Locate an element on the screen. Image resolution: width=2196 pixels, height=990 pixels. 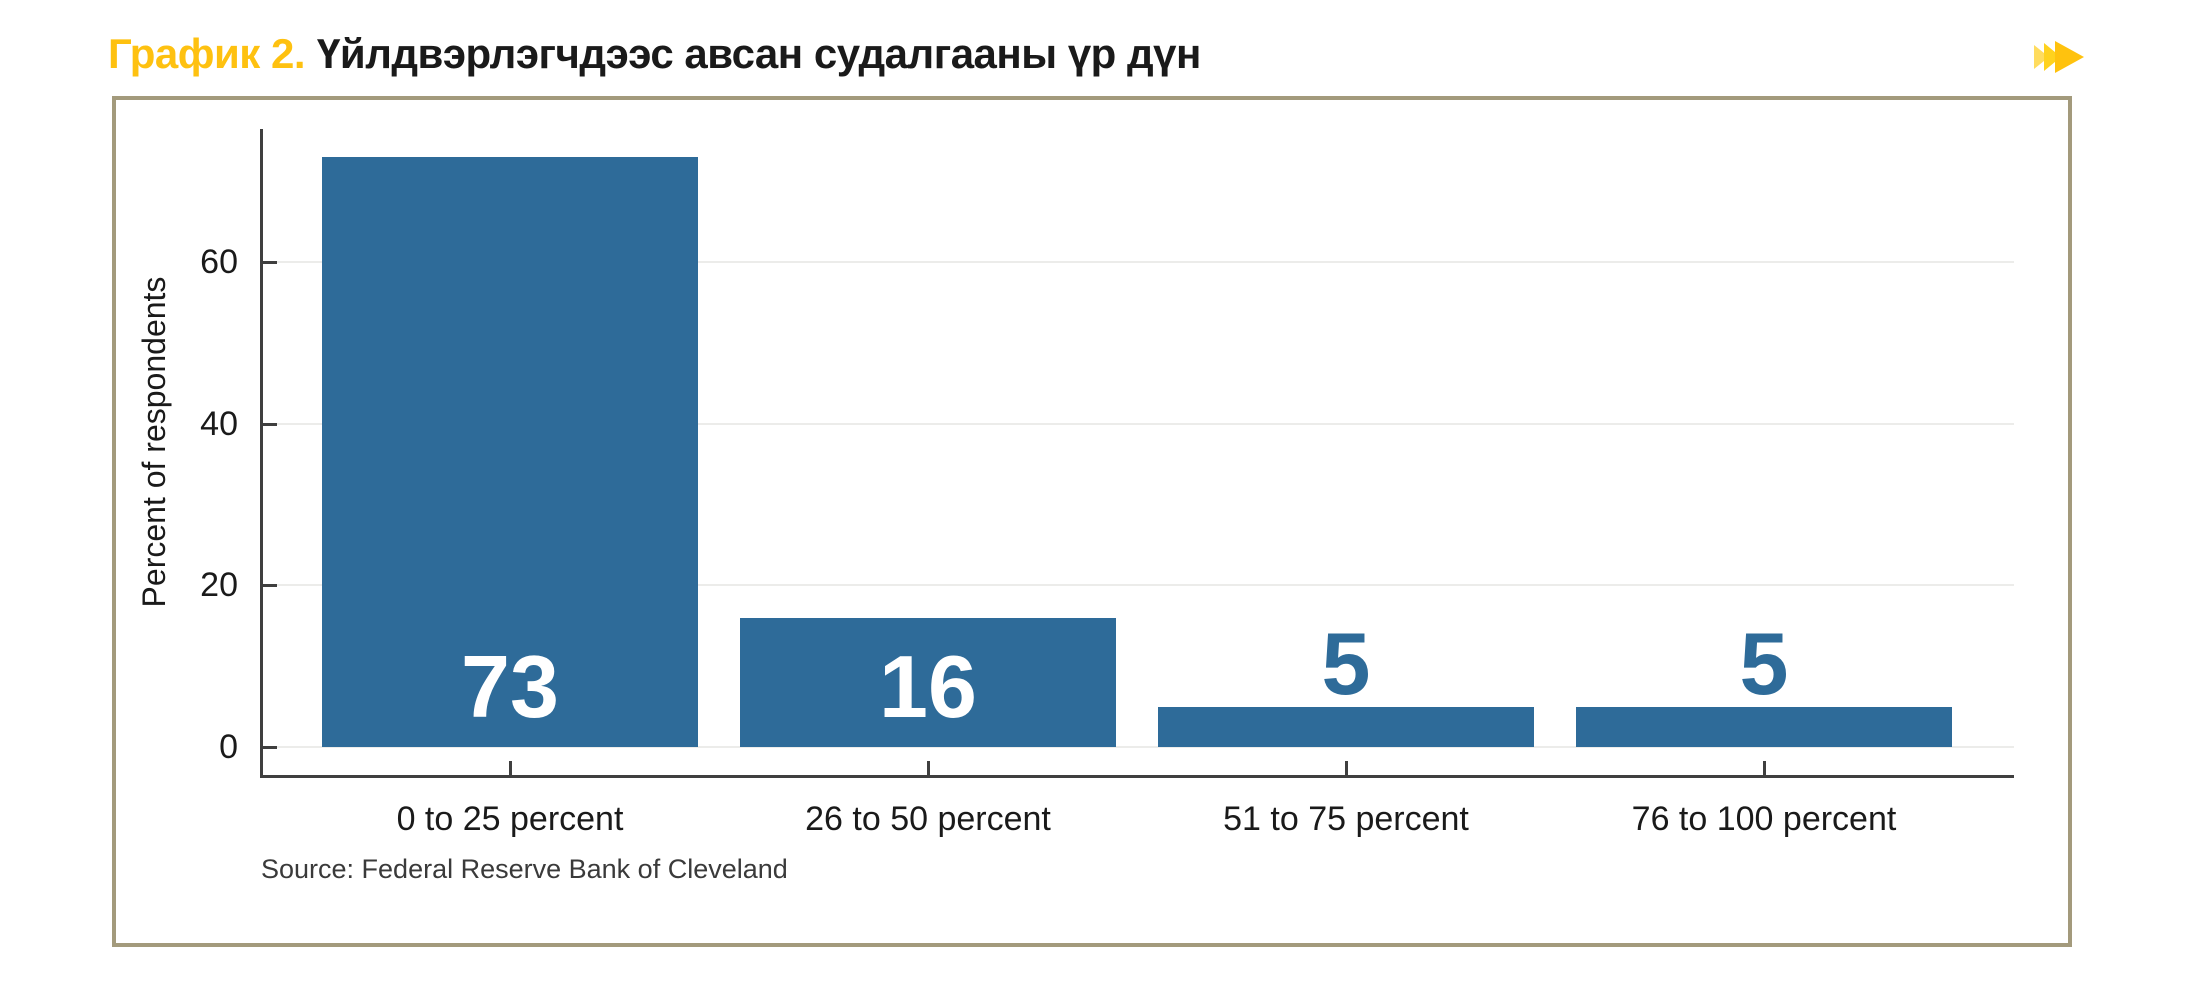
fast-forward-icon-triangle-mid is located at coordinates (2052, 57).